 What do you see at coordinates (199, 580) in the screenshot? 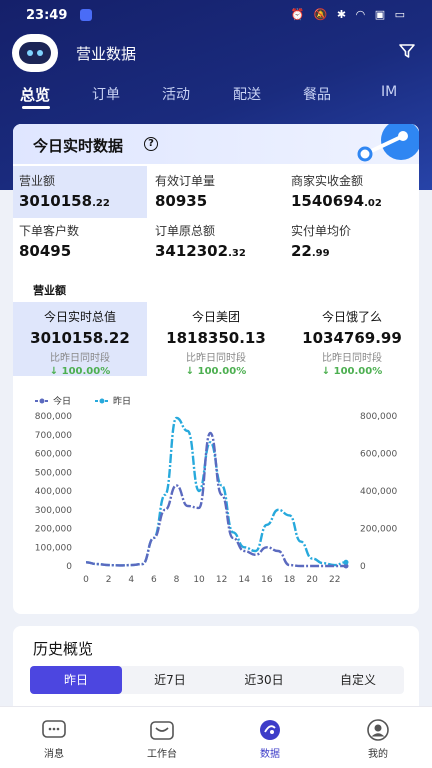
I see `x-tick-label: 10` at bounding box center [199, 580].